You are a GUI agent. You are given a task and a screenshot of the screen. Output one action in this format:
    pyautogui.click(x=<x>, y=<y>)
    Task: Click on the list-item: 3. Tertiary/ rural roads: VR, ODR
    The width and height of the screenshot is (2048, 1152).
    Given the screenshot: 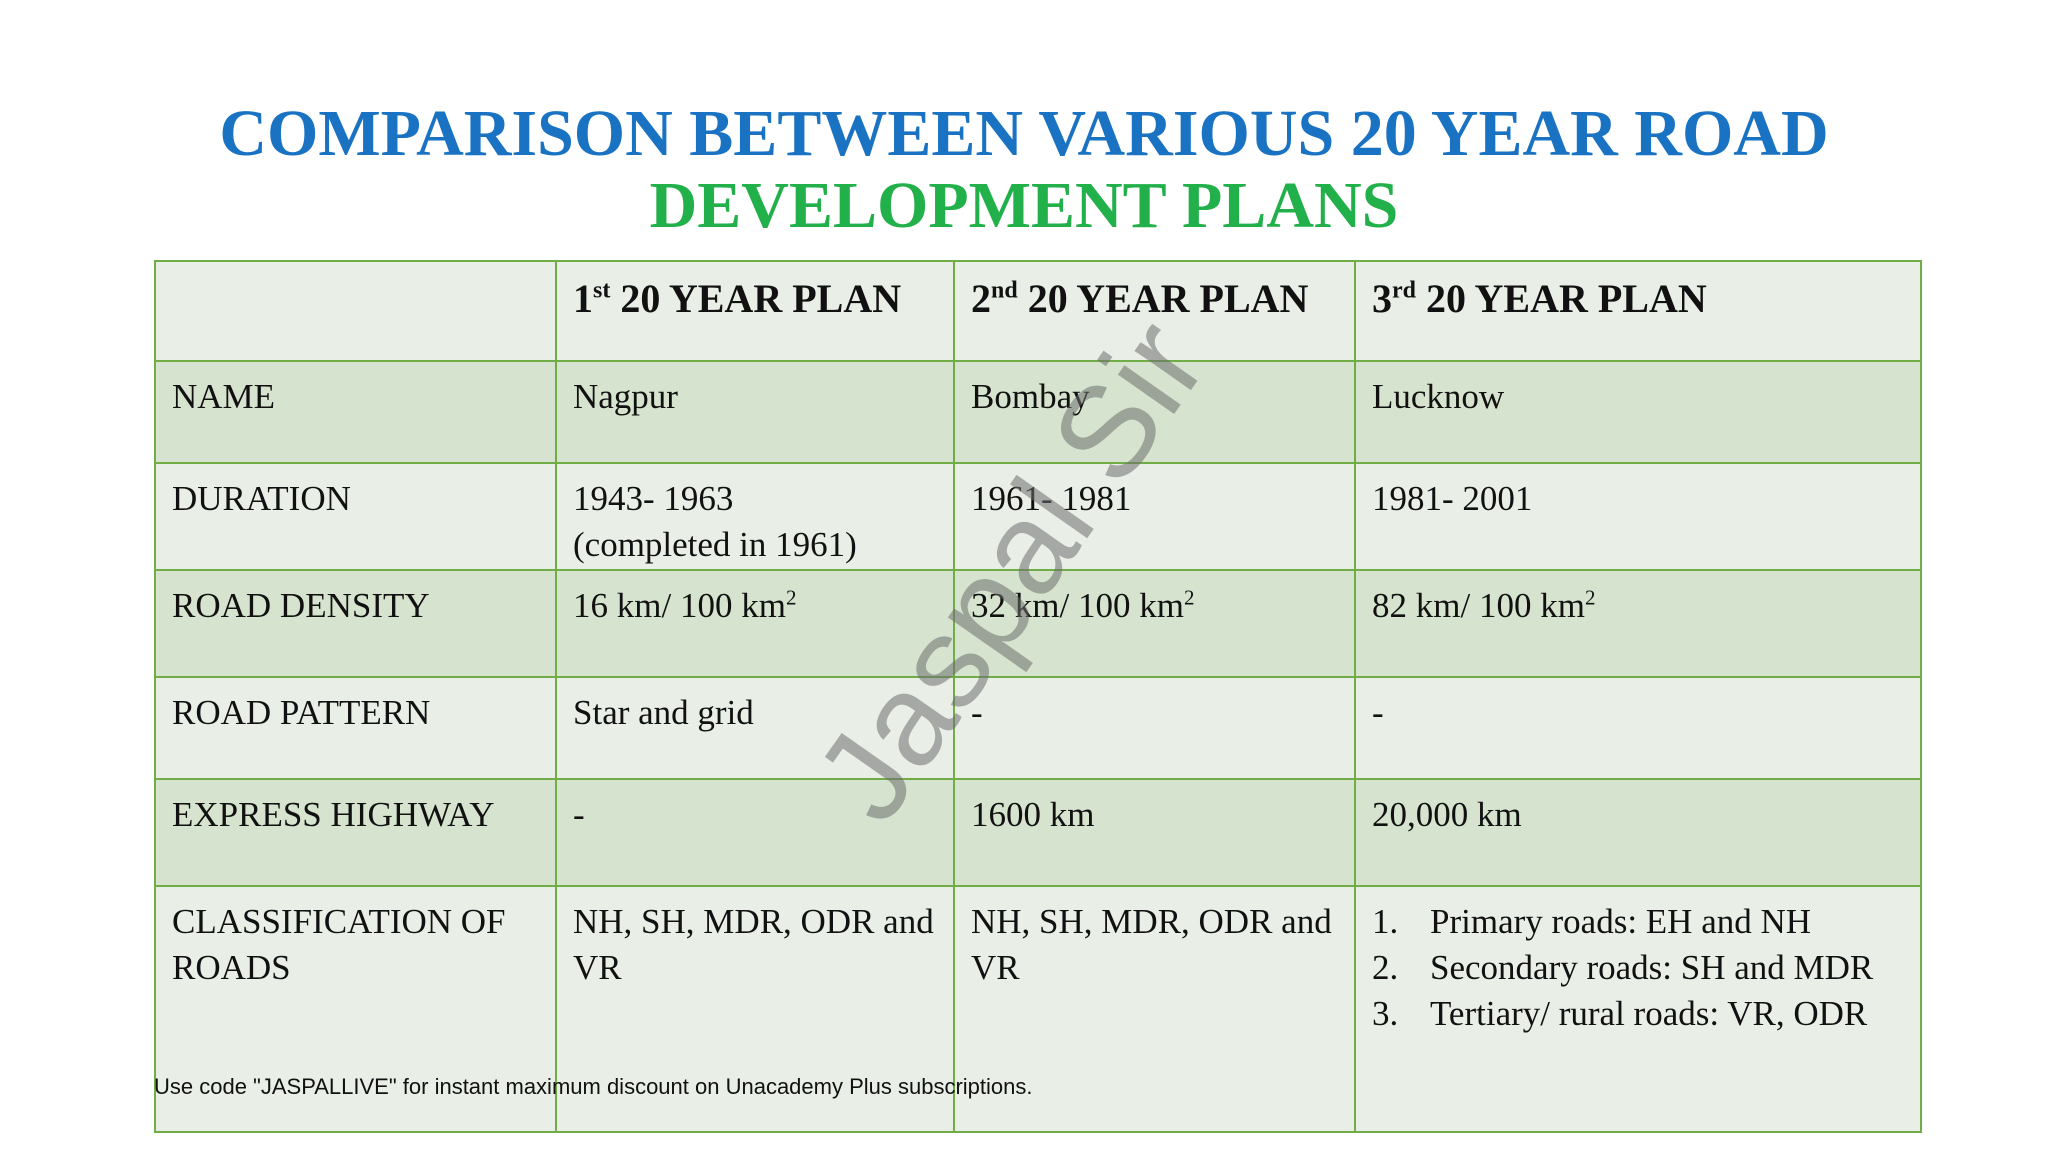 What is the action you would take?
    pyautogui.click(x=1638, y=1014)
    